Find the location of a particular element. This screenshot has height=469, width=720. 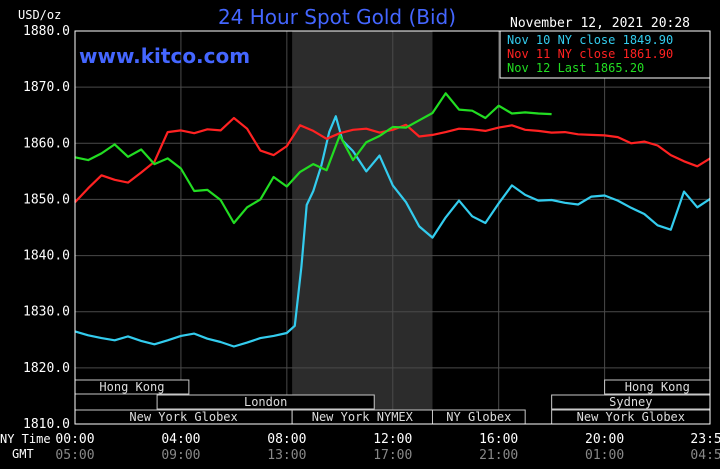

x-tick-label-ny: 12:00 is located at coordinates (392, 439).